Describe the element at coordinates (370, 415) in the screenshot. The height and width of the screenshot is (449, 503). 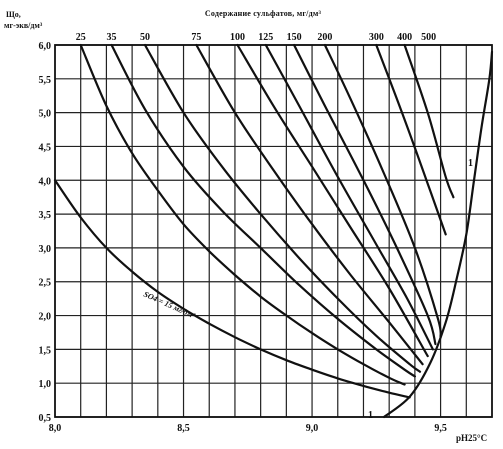
I see `boundary-label-bottom: 1` at that location.